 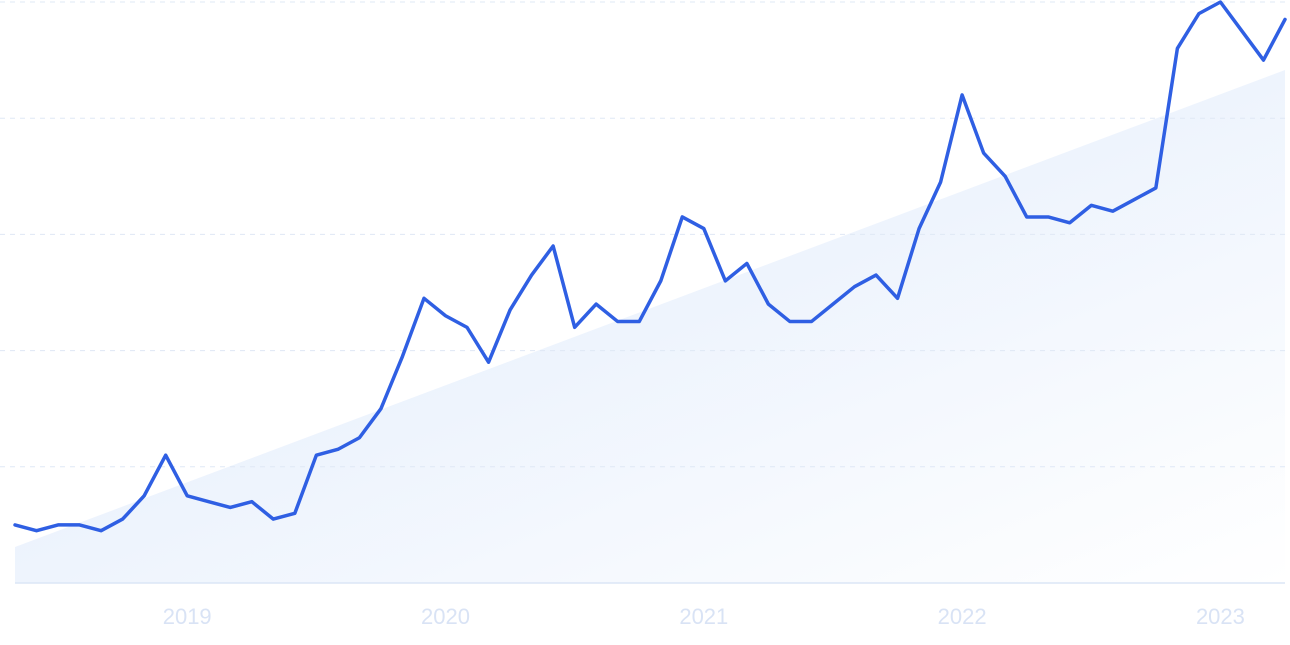 I want to click on x-tick-label: 2022, so click(x=962, y=616).